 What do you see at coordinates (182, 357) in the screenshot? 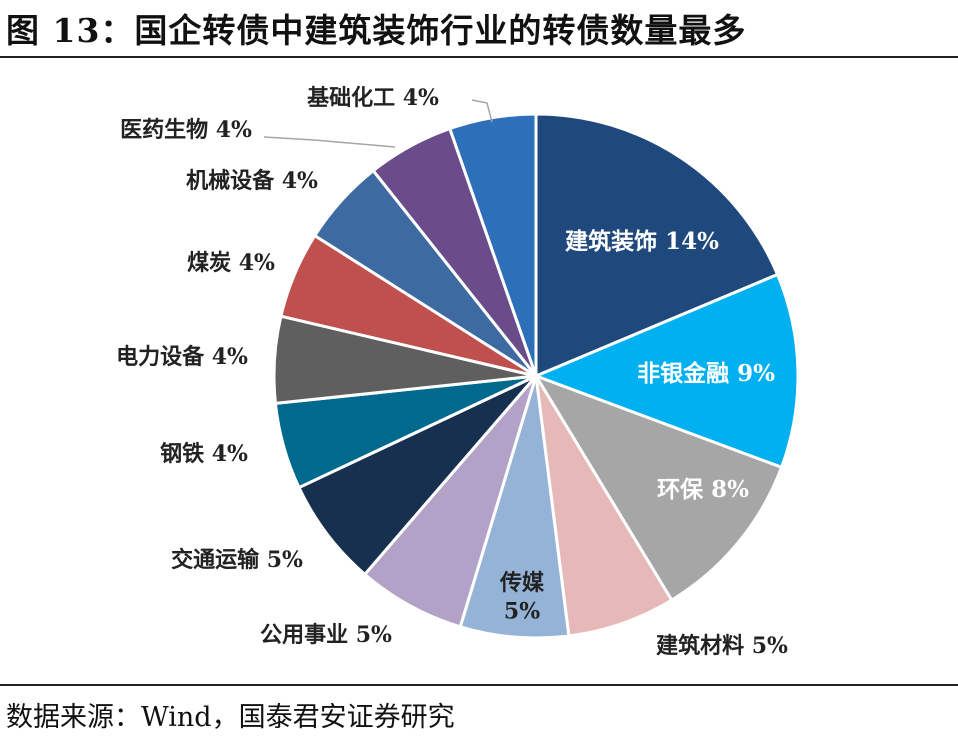
I see `slice-label-9: 电力设备 4%` at bounding box center [182, 357].